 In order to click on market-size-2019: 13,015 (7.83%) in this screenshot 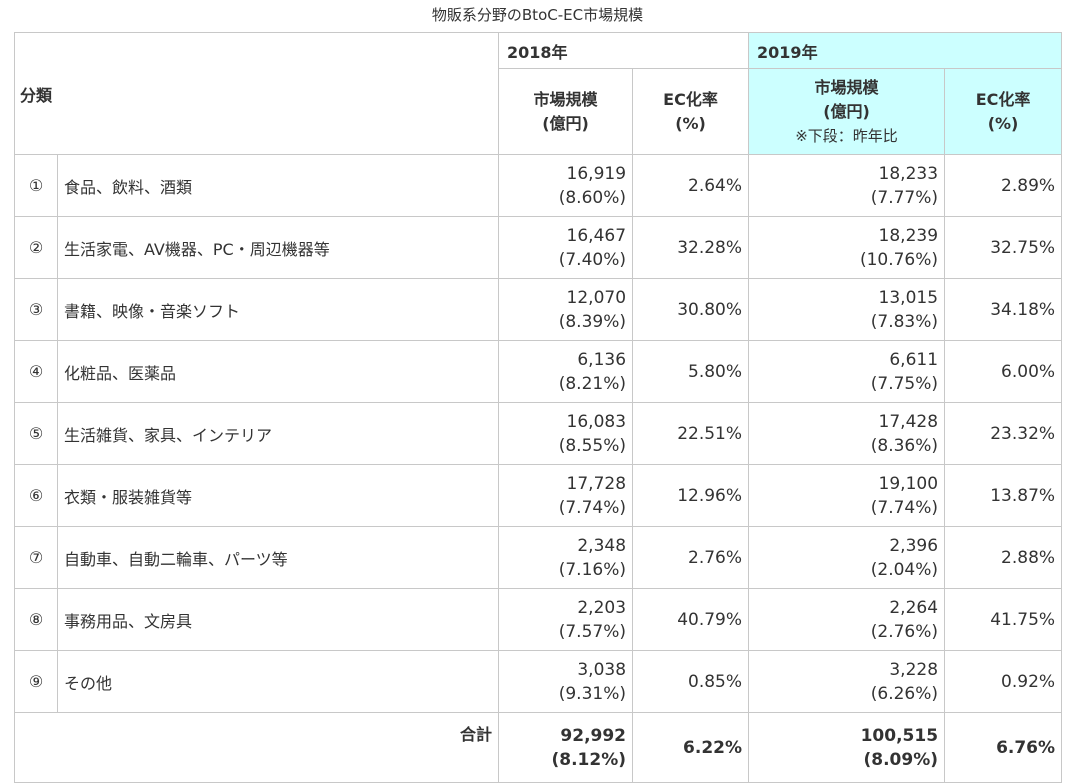, I will do `click(847, 309)`.